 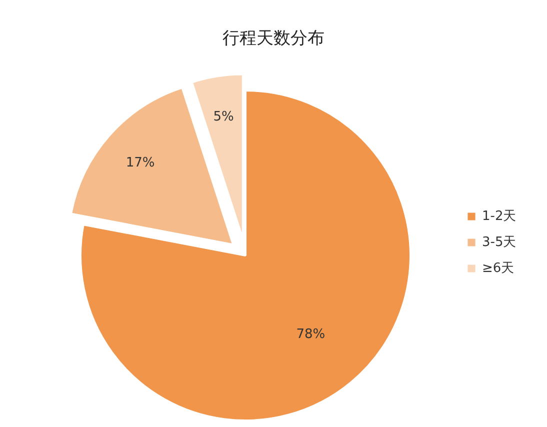 What do you see at coordinates (223, 116) in the screenshot?
I see `data-label: 5%` at bounding box center [223, 116].